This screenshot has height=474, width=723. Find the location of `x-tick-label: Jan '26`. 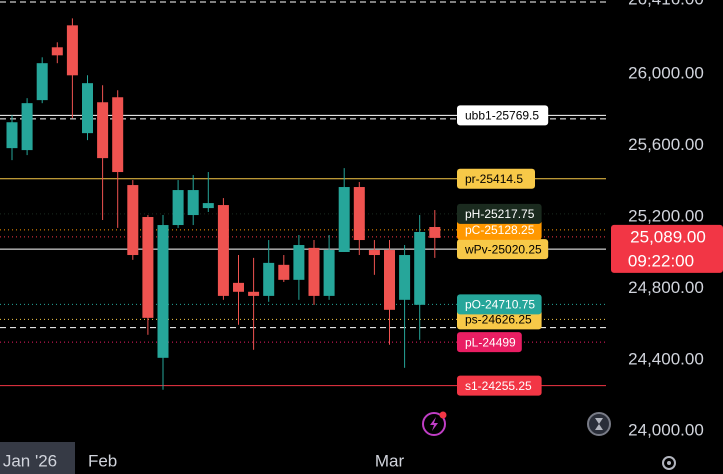

x-tick-label: Jan '26 is located at coordinates (30, 460).